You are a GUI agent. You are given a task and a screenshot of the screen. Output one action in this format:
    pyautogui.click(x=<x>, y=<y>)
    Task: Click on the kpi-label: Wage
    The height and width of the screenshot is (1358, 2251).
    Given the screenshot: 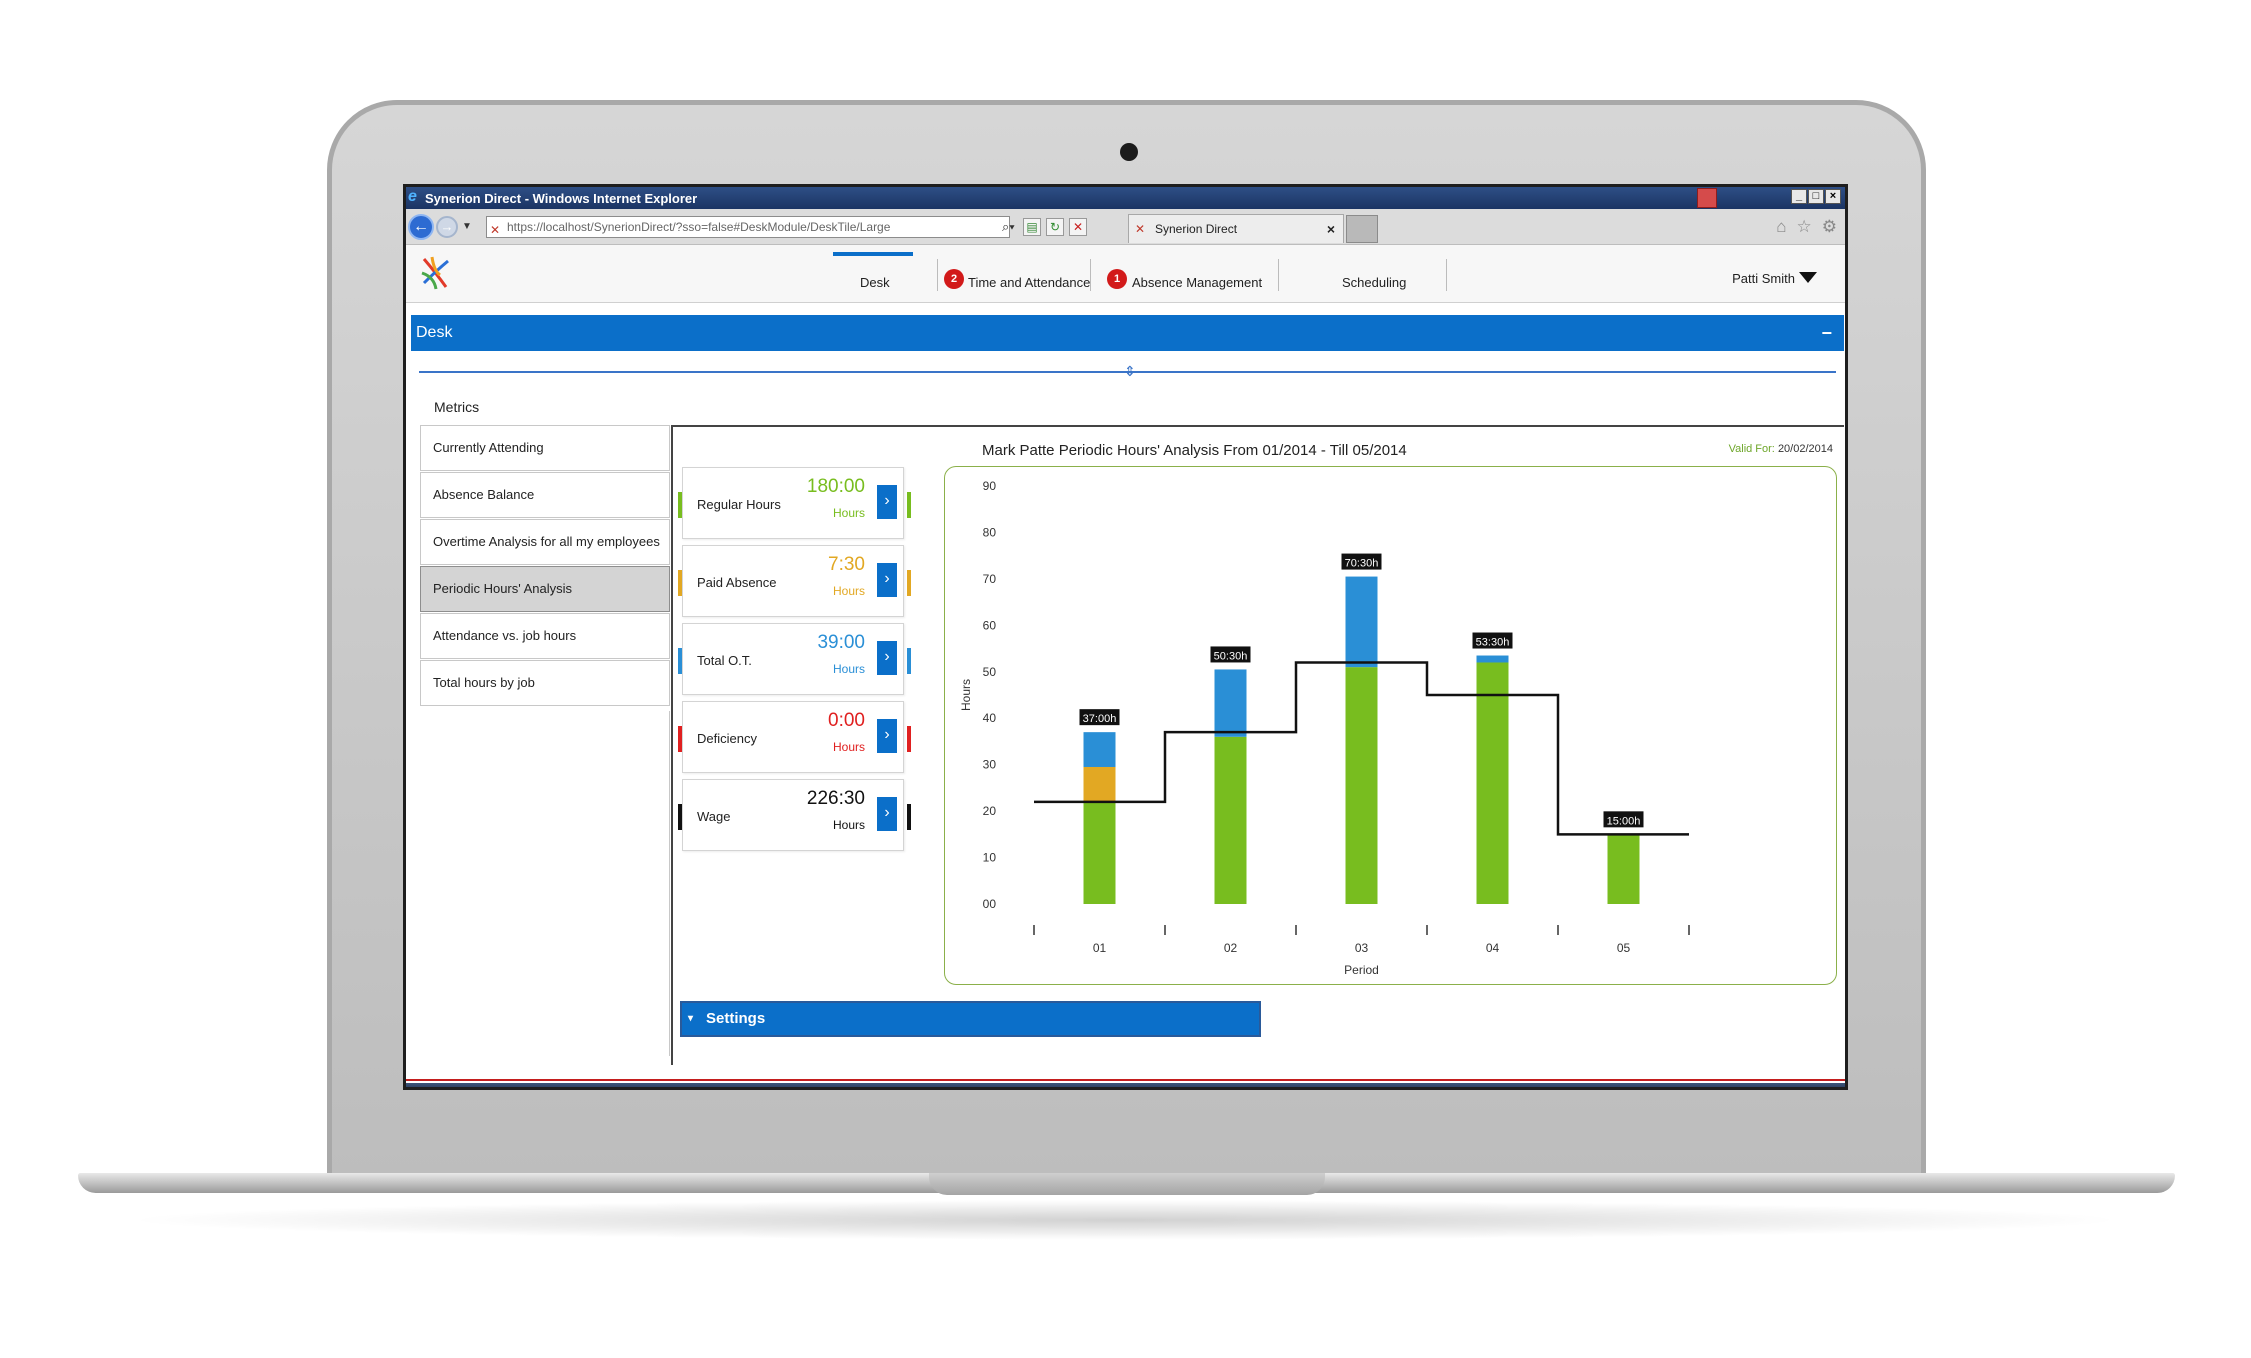 What is the action you would take?
    pyautogui.click(x=714, y=816)
    